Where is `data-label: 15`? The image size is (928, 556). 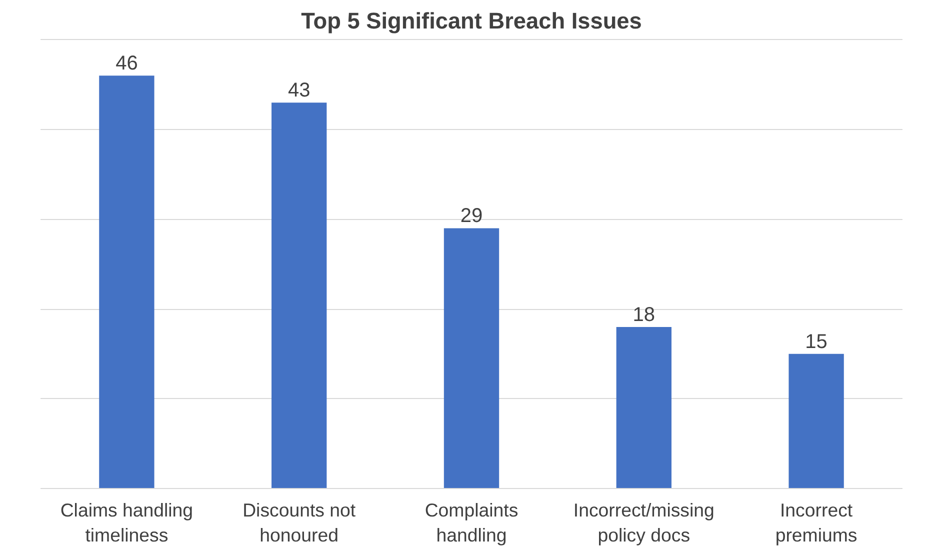 data-label: 15 is located at coordinates (816, 341).